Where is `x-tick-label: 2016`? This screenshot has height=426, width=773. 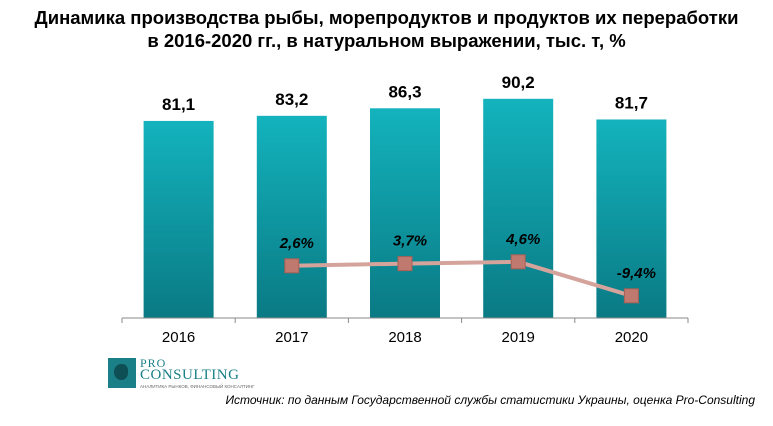
x-tick-label: 2016 is located at coordinates (178, 337).